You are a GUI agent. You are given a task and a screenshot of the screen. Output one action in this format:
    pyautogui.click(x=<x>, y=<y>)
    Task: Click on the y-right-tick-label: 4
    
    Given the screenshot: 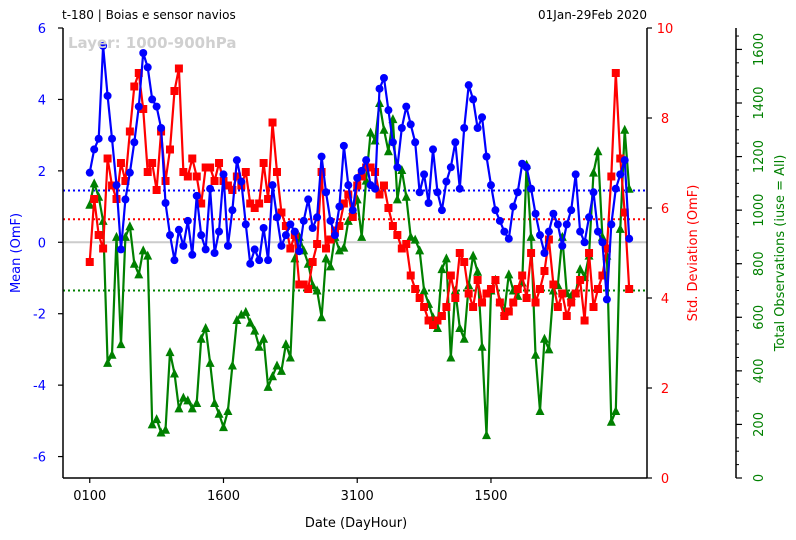 What is the action you would take?
    pyautogui.click(x=665, y=299)
    